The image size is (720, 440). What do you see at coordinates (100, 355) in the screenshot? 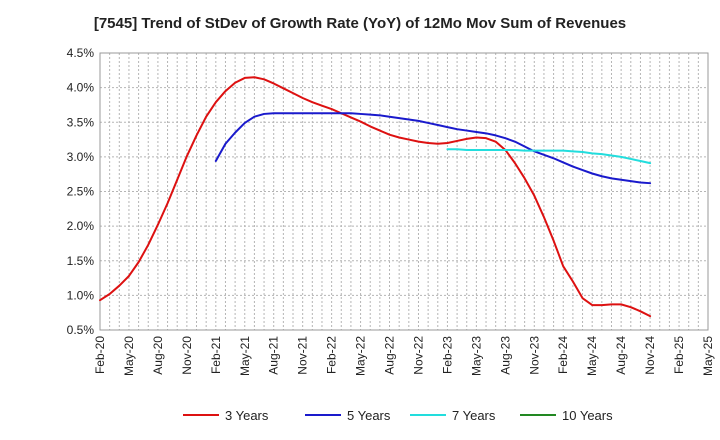
I see `x-tick-label: Feb-20` at bounding box center [100, 355].